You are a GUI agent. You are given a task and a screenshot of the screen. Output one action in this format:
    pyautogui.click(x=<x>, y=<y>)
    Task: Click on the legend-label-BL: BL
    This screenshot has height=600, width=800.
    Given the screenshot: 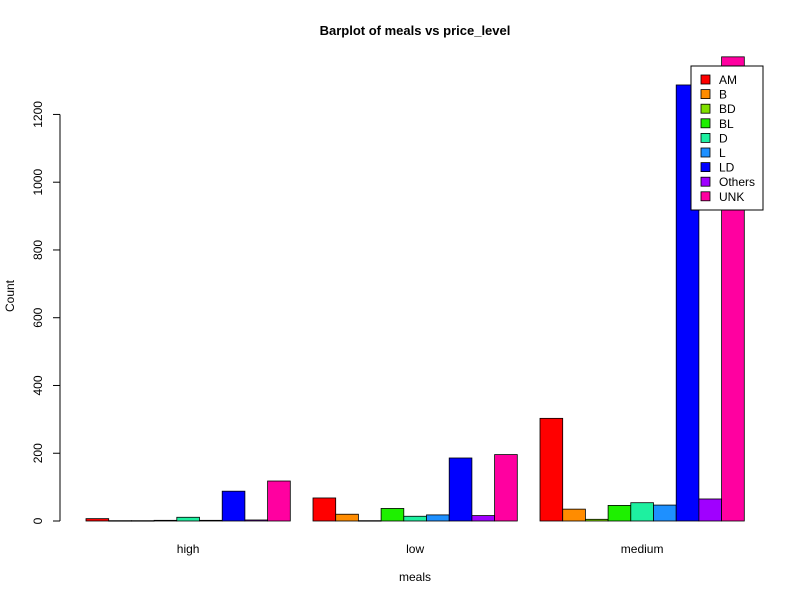 What is the action you would take?
    pyautogui.click(x=726, y=124)
    